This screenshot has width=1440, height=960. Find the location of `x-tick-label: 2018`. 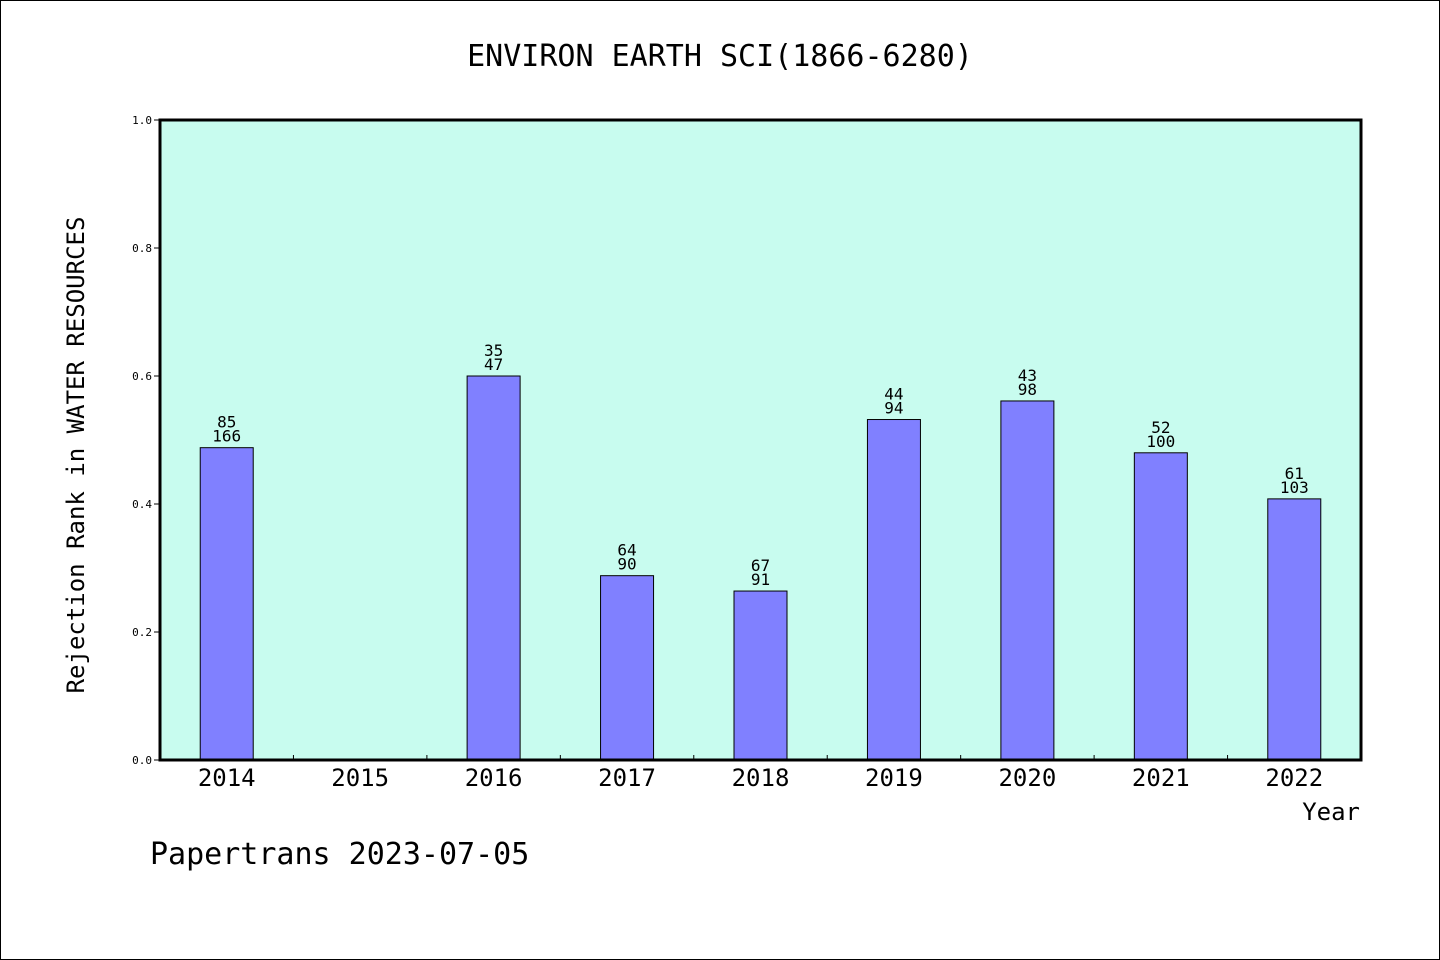

x-tick-label: 2018 is located at coordinates (761, 778).